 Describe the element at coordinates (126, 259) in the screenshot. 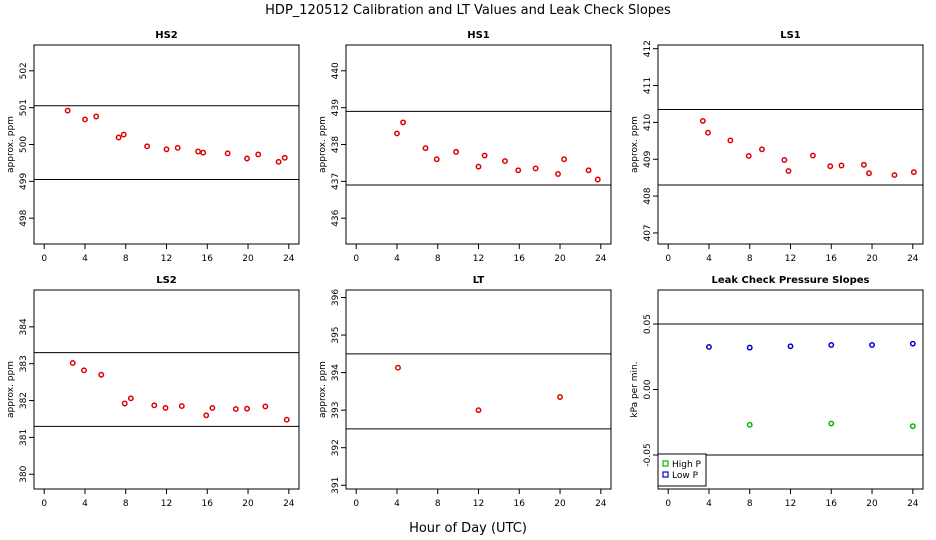

I see `x-tick-label-hs2: 8` at that location.